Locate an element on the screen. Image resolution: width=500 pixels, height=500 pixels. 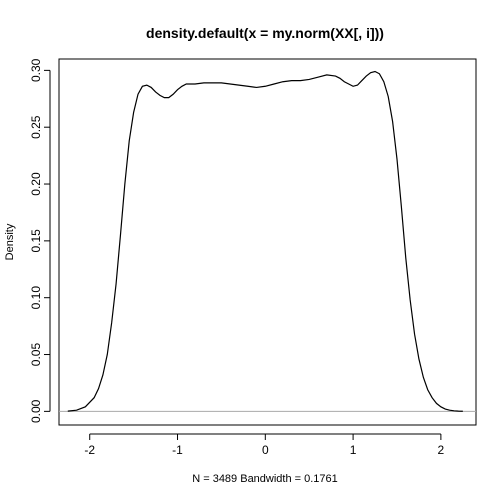
x-tick-label: -1 is located at coordinates (177, 450).